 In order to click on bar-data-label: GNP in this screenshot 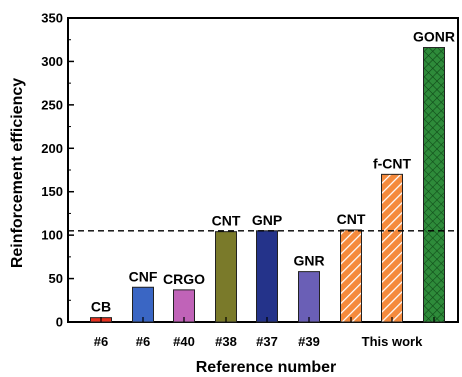, I will do `click(267, 220)`.